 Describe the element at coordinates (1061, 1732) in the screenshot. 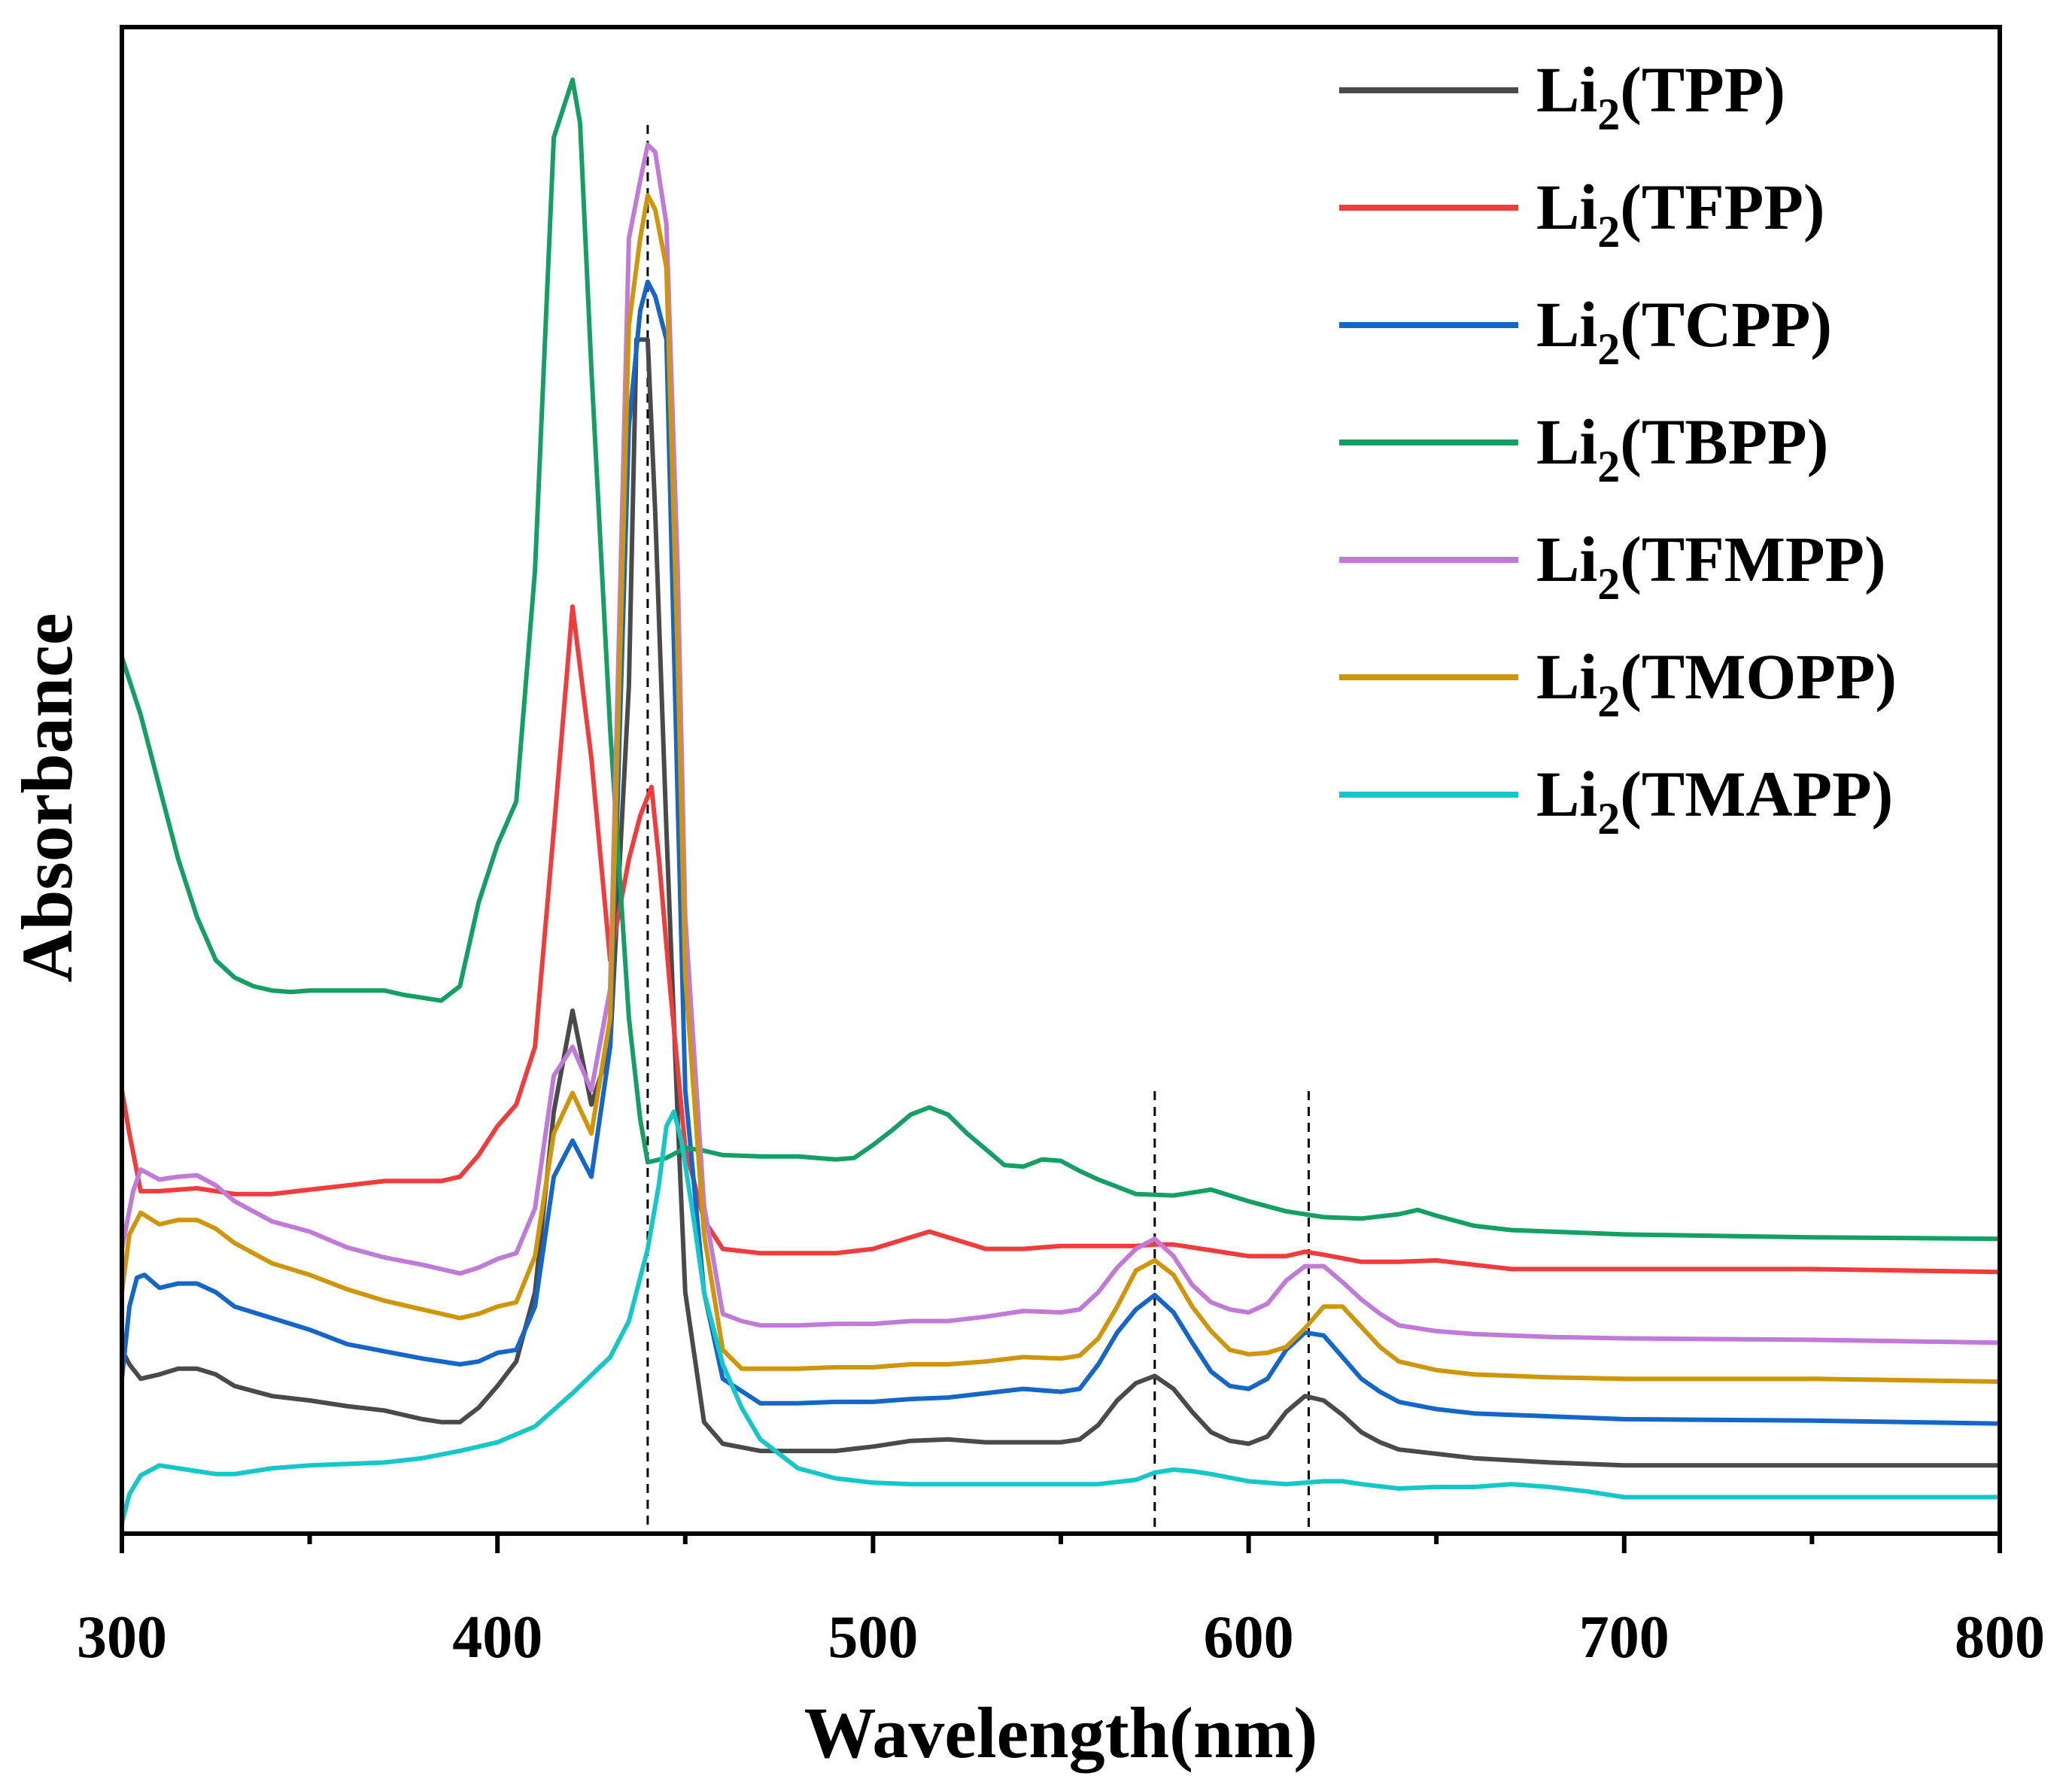

I see `x-axis-title: Wavelength(nm)` at that location.